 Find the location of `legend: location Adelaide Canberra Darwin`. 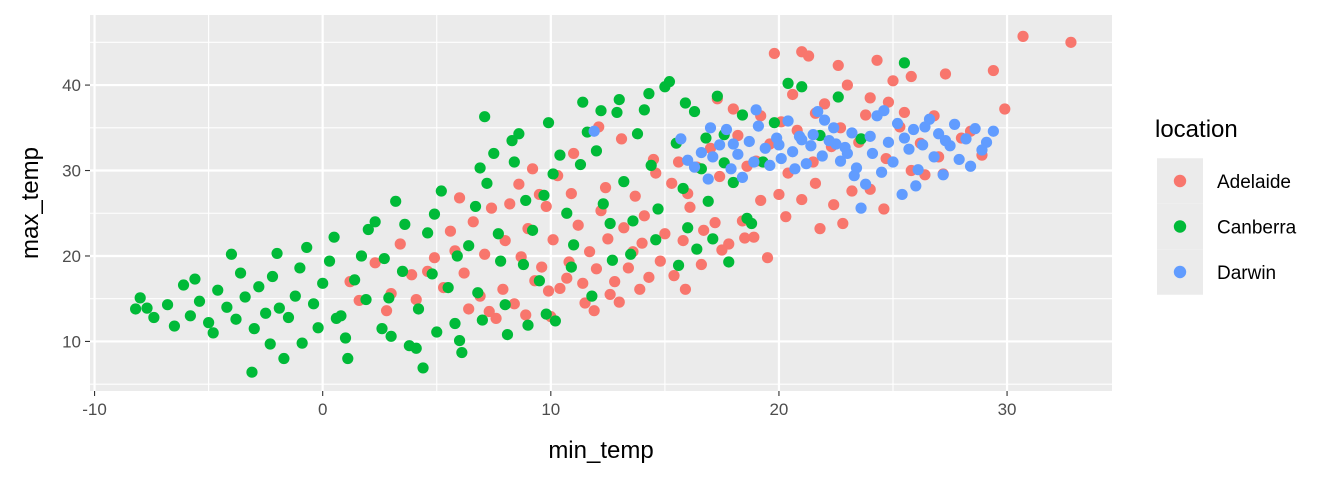

legend: location Adelaide Canberra Darwin is located at coordinates (1226, 205).